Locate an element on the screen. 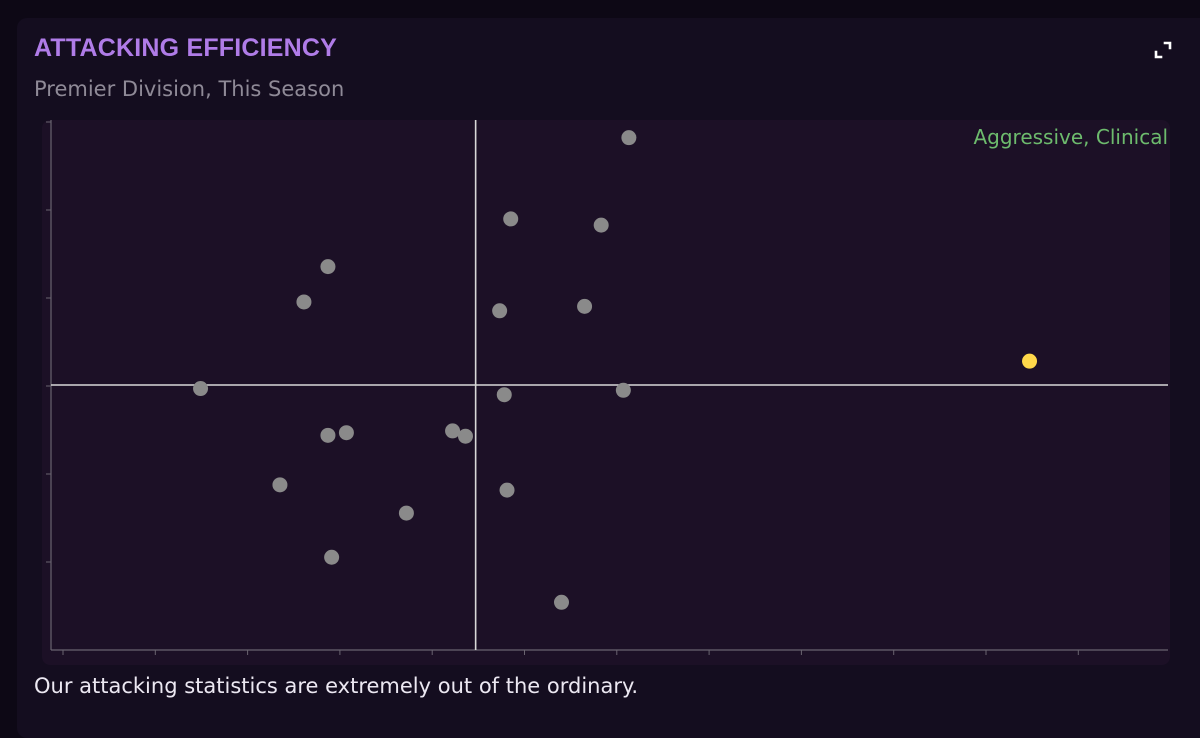 The height and width of the screenshot is (738, 1200). quadrant-label: Aggressive, Clinical is located at coordinates (1070, 137).